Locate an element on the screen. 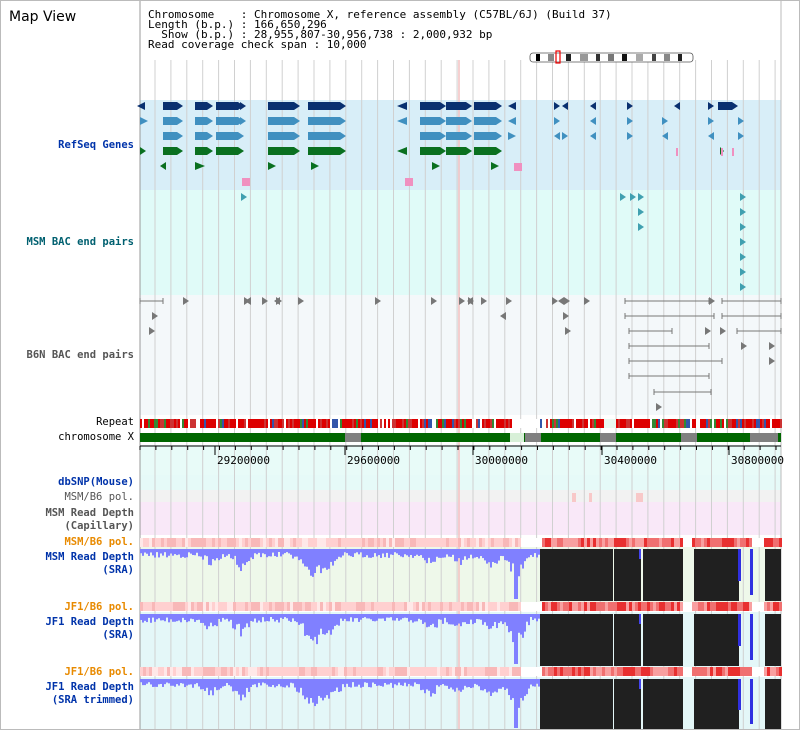 This screenshot has height=730, width=800. track-label-msm-depth-sra: MSM Read Depth (SRA) is located at coordinates (89, 563).